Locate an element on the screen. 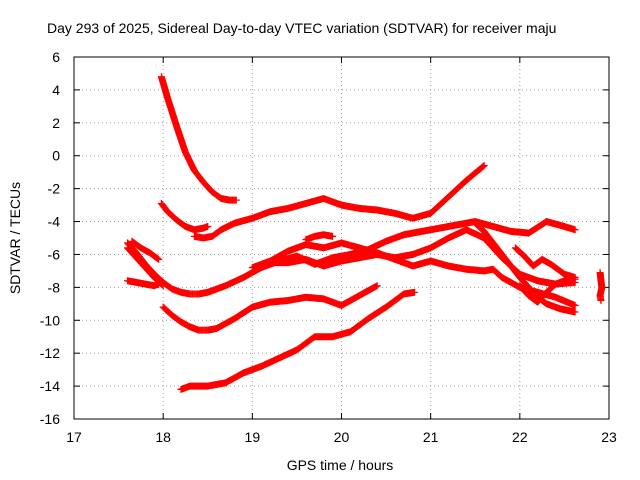  y-tick-label: -16 is located at coordinates (50, 419).